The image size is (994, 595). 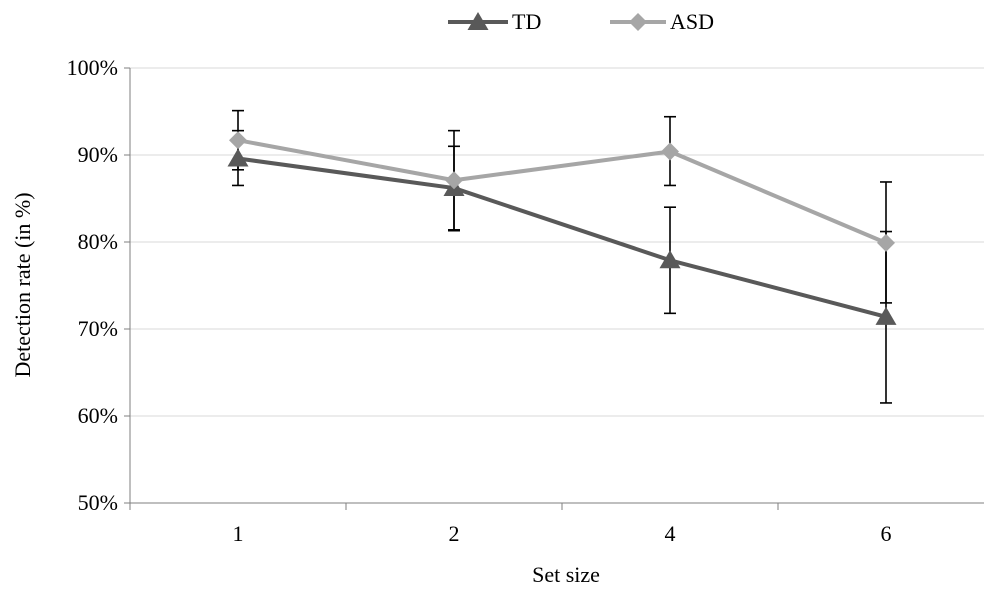 I want to click on x-tick-label: 2, so click(x=454, y=533).